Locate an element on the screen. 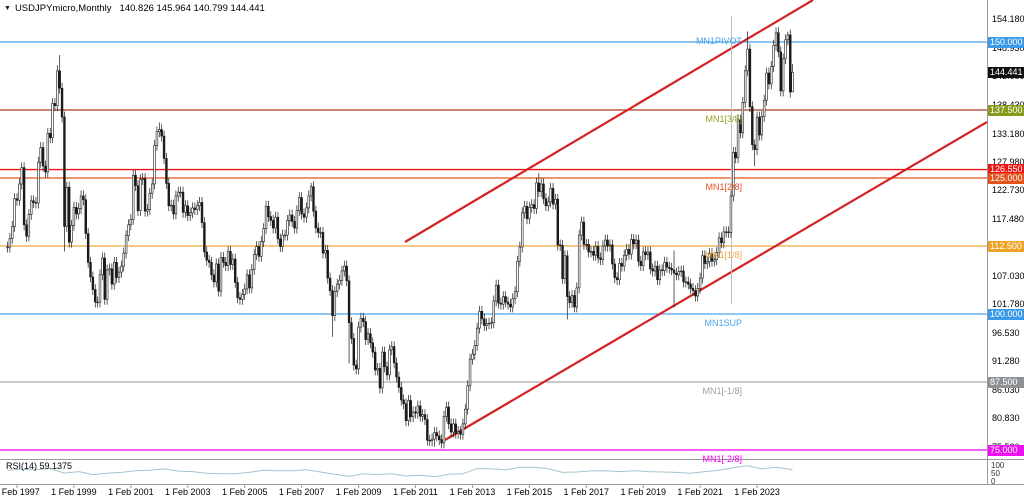 This screenshot has width=1024, height=500. y-axis-label: 127.980 is located at coordinates (1008, 161).